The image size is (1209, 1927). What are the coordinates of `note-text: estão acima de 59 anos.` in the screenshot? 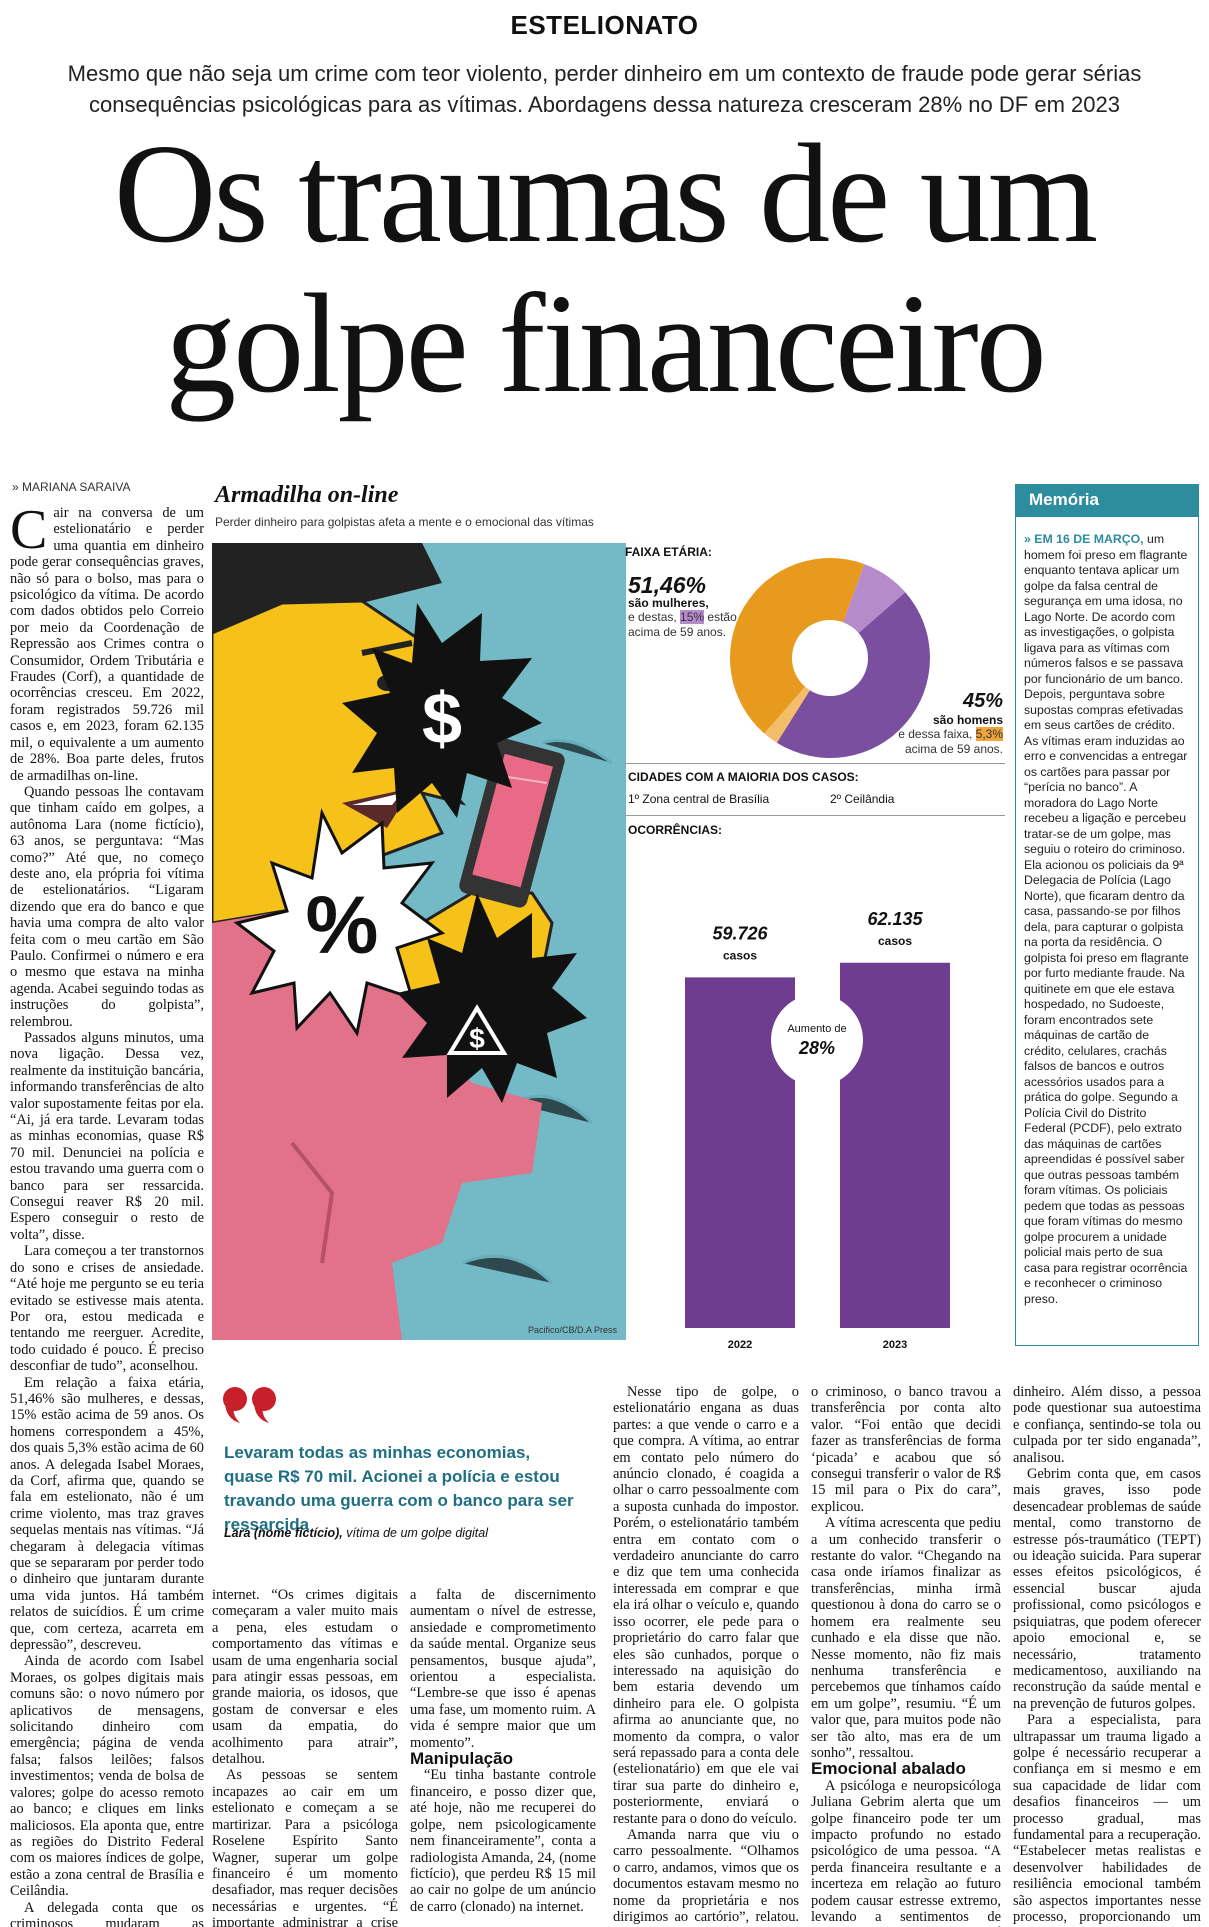 It's located at (682, 624).